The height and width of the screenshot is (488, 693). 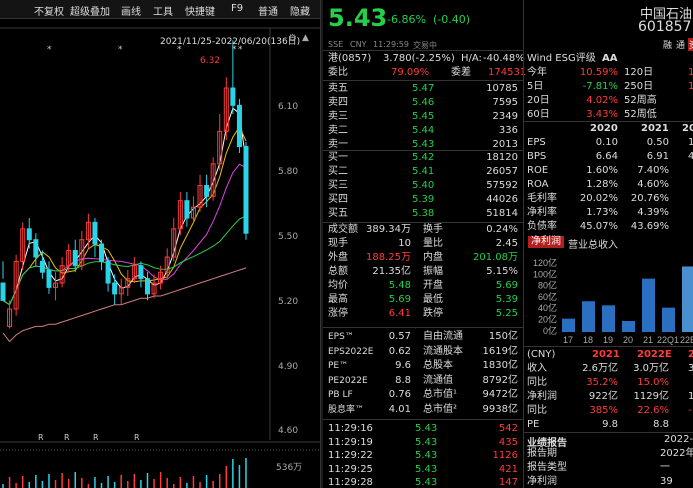 I want to click on toolbar-tools-button: 工具, so click(x=163, y=12).